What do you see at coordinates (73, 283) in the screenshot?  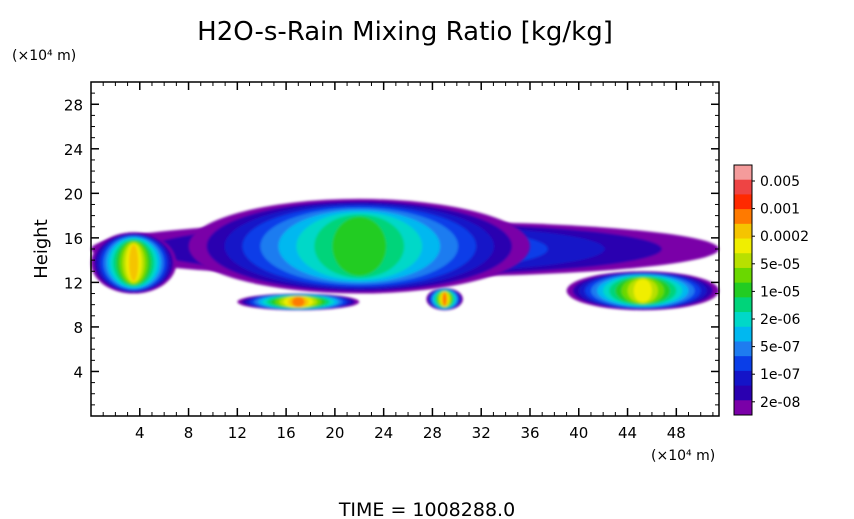 I see `y-tick-label: 12` at bounding box center [73, 283].